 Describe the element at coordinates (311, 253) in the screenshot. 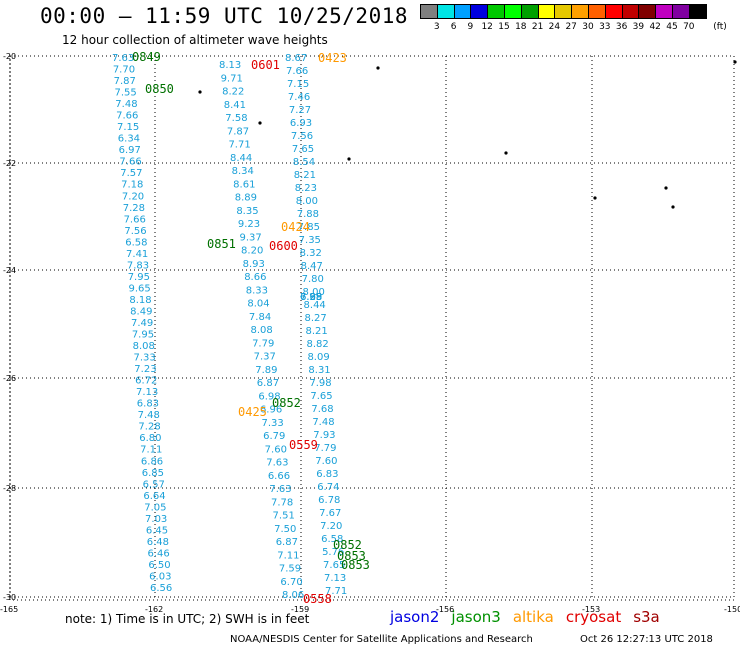

I see `swh-value: 8.32` at that location.